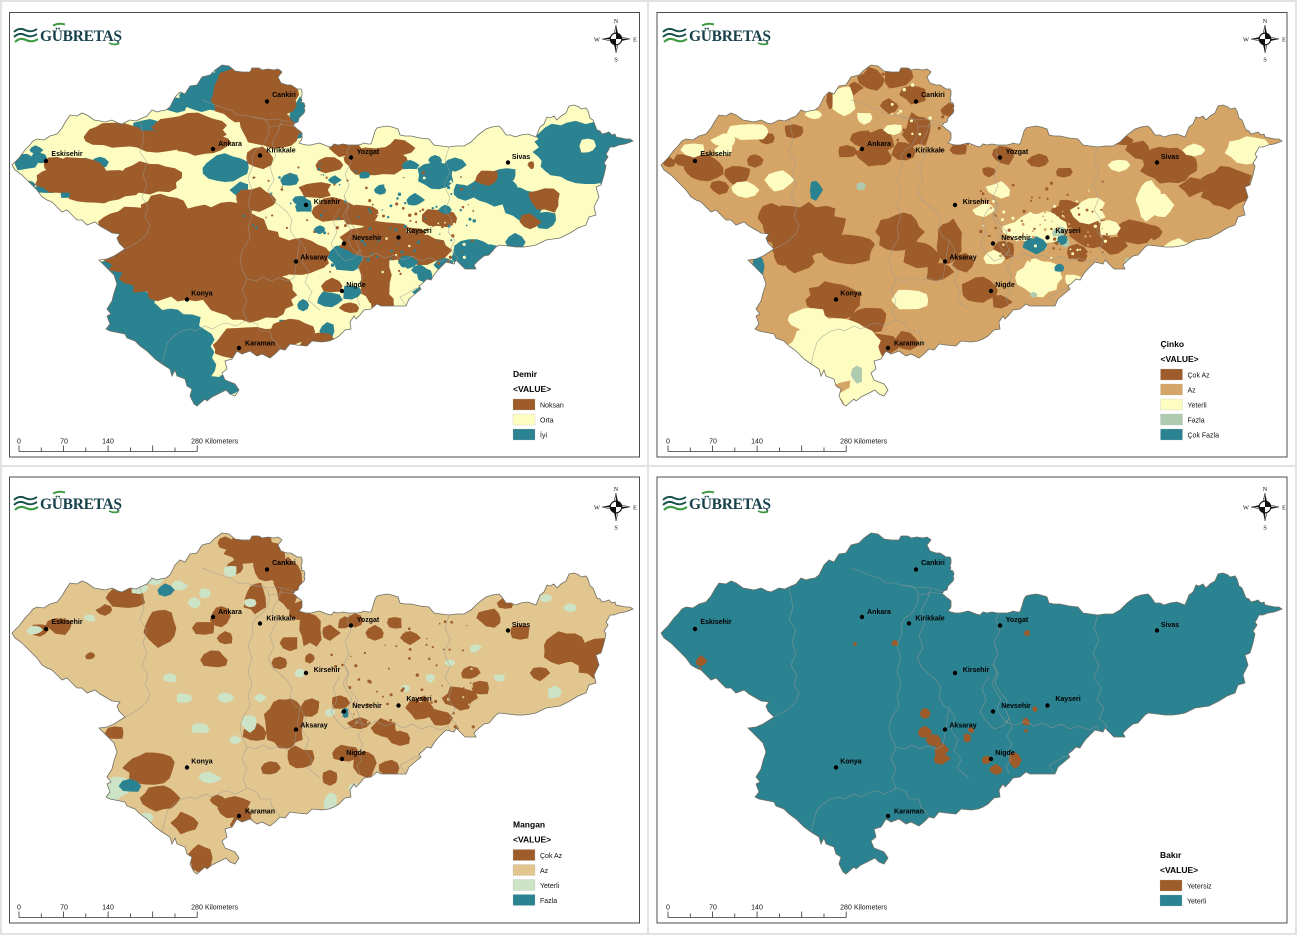 The height and width of the screenshot is (935, 1297). What do you see at coordinates (552, 406) in the screenshot?
I see `svg-text: Noksan` at bounding box center [552, 406].